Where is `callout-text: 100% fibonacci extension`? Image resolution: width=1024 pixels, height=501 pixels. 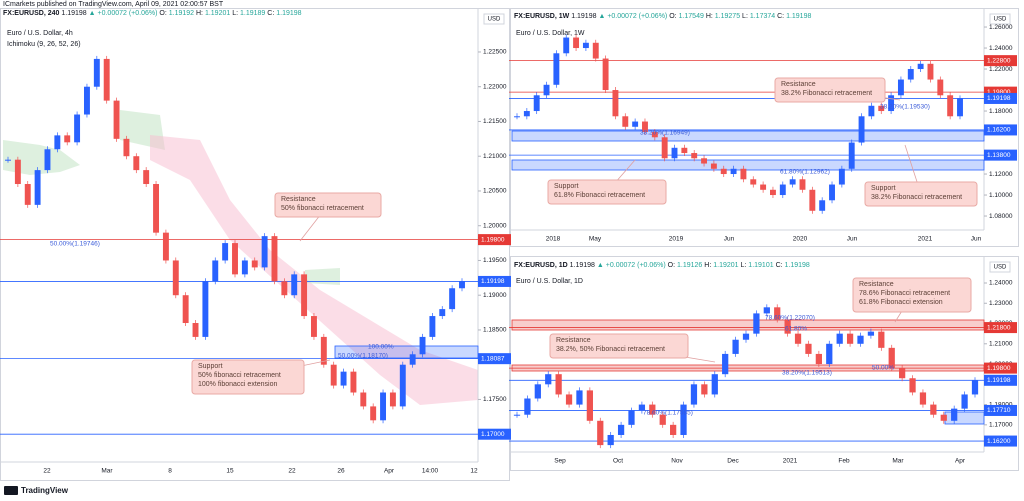
callout-text: 100% fibonacci extension is located at coordinates (237, 384).